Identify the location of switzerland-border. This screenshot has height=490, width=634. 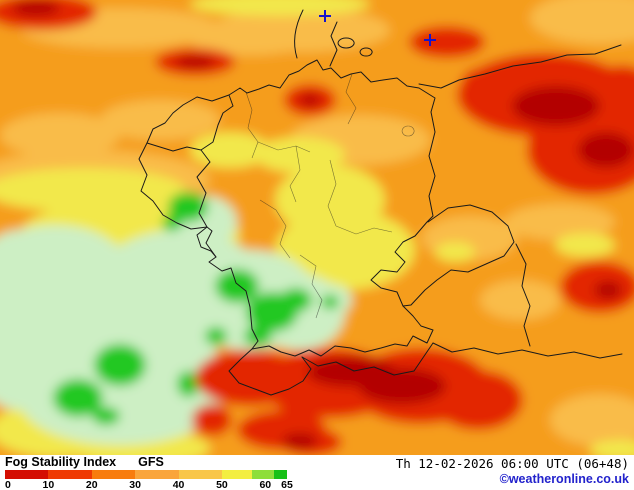
(270, 372).